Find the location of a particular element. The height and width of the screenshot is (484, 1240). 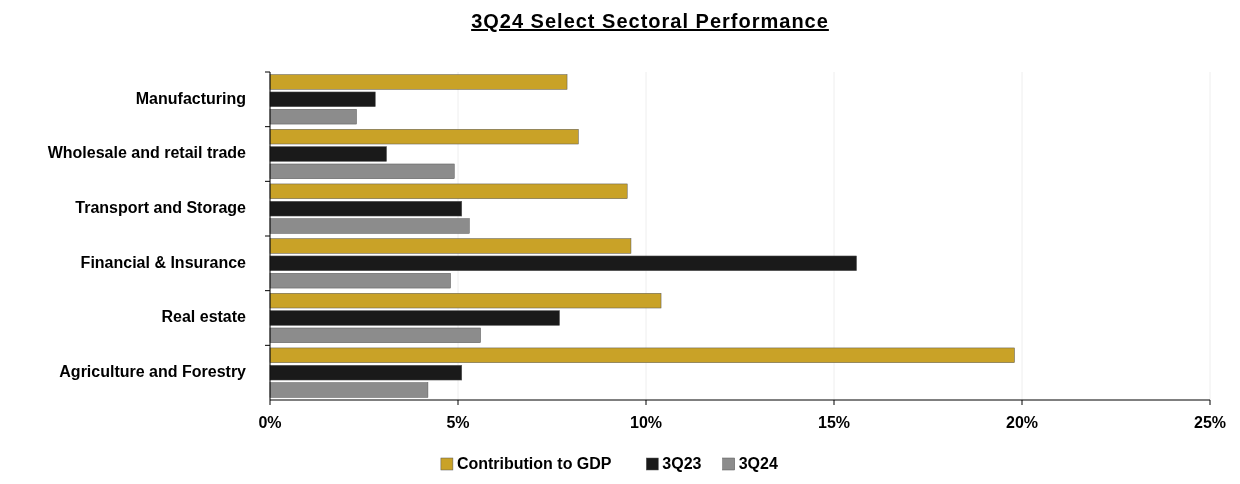

y-tick-label: Transport and Storage is located at coordinates (161, 207).